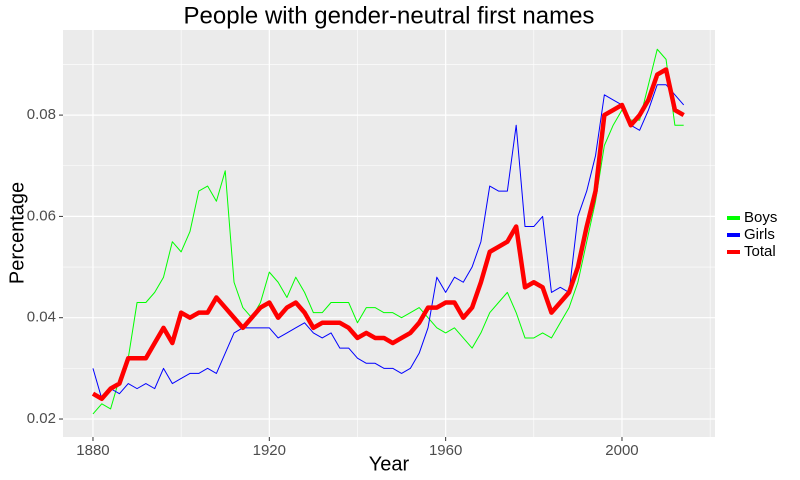 The height and width of the screenshot is (480, 800). I want to click on y-tick-label: 0.02, so click(41, 418).